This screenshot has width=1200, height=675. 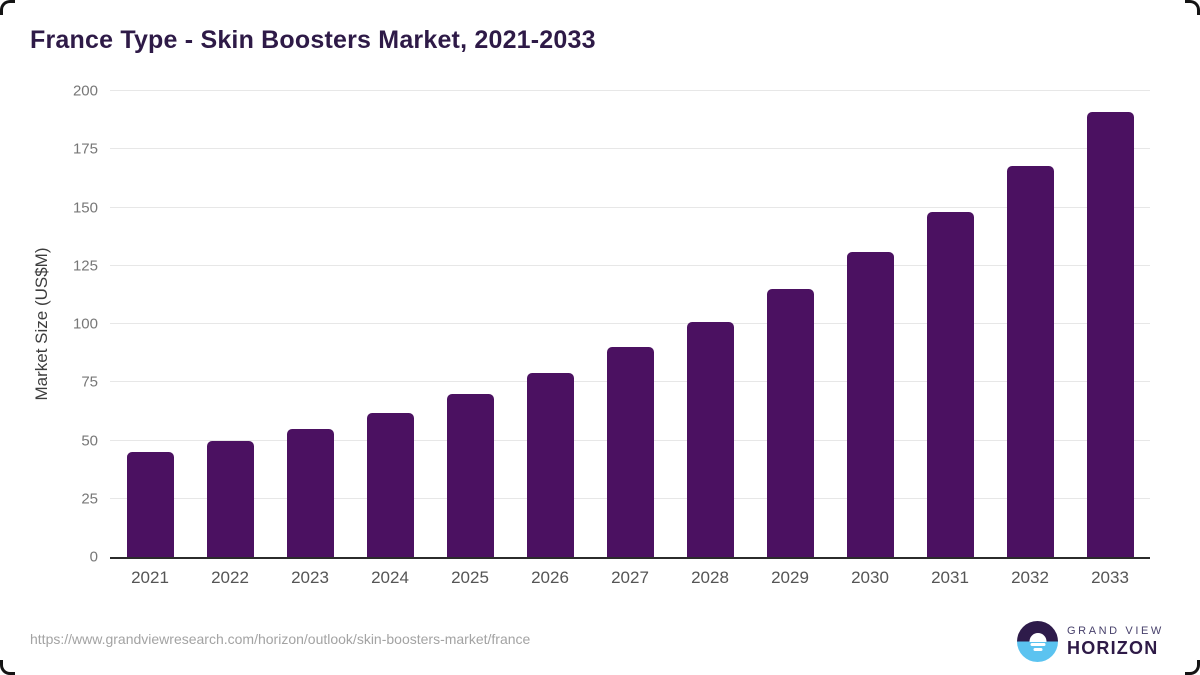 I want to click on horizon-sunrise-icon, so click(x=1037, y=641).